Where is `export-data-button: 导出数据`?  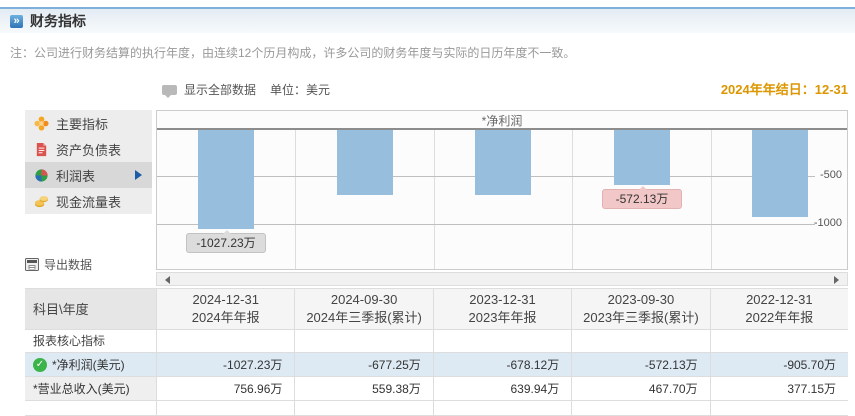 export-data-button: 导出数据 is located at coordinates (58, 264).